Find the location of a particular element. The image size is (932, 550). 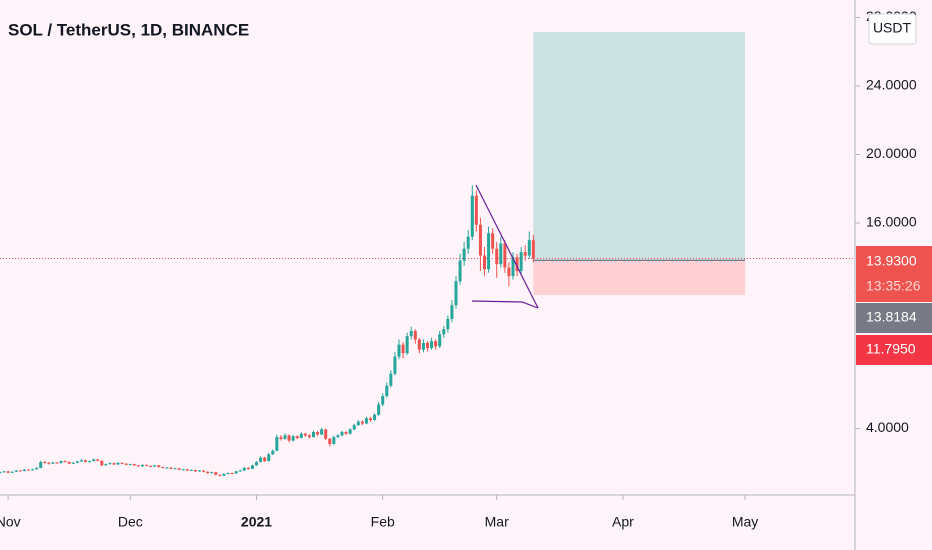

last-price-box is located at coordinates (894, 274).